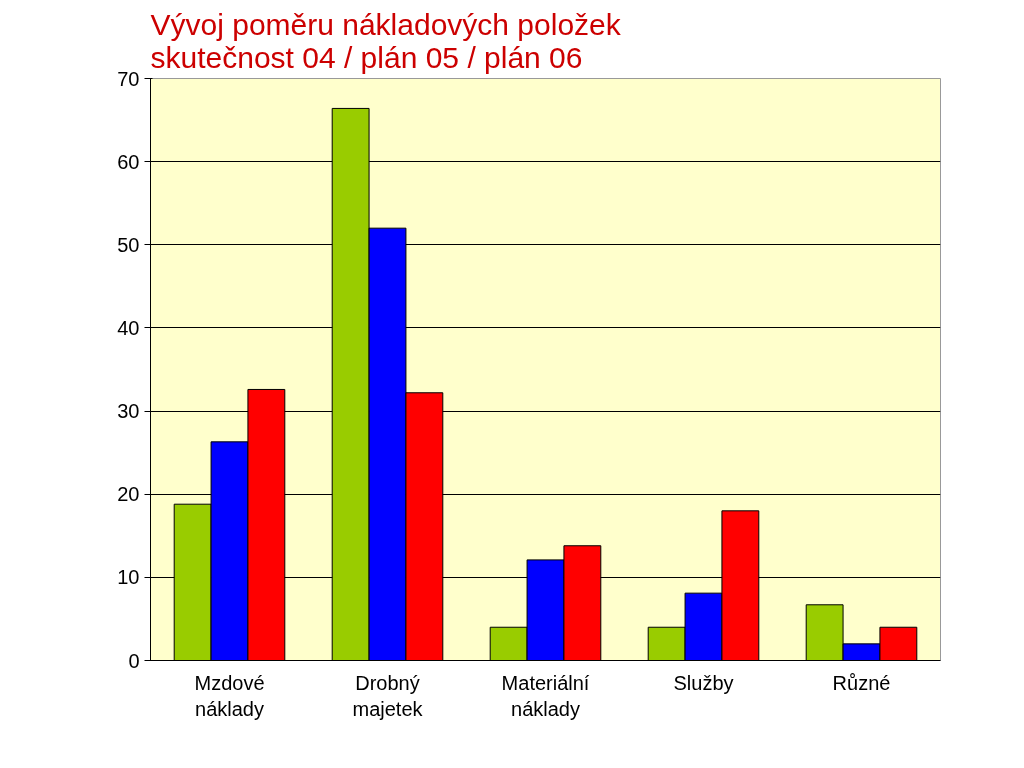 This screenshot has height=768, width=1024. I want to click on chart-title: Vývoj poměru nákladových položek skutečnost 04 / plán 05 / plán 06, so click(386, 40).